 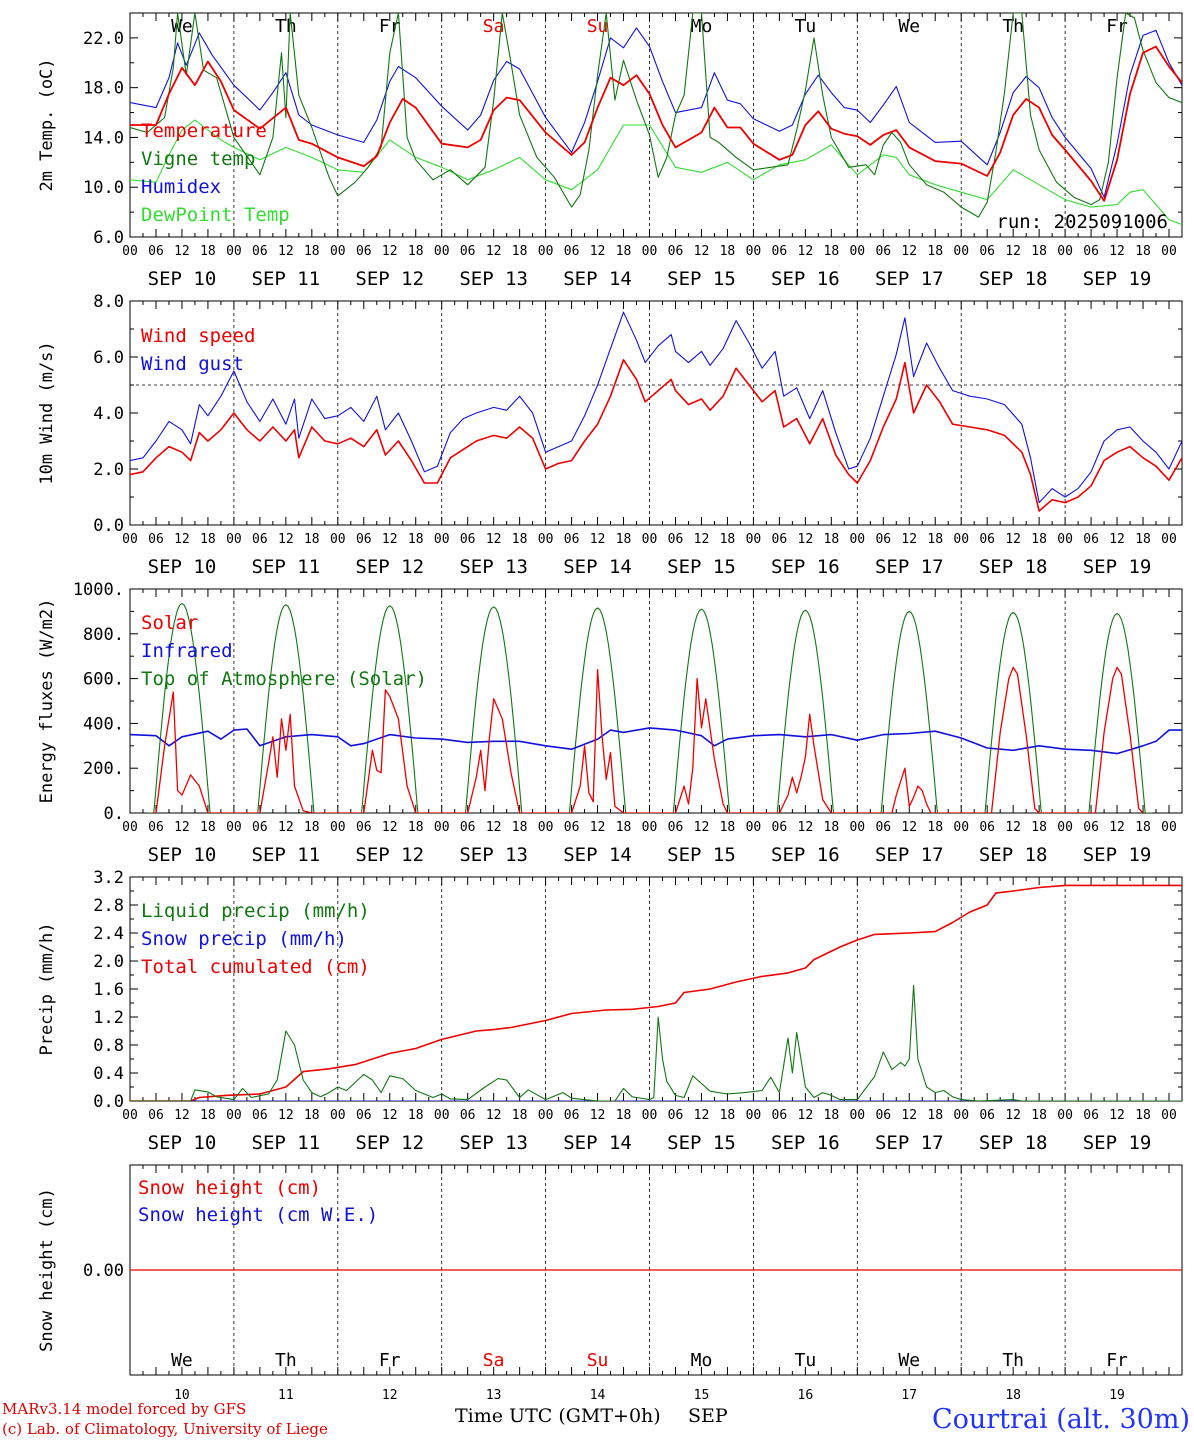 What do you see at coordinates (108, 470) in the screenshot?
I see `y-tick-label: 2.0` at bounding box center [108, 470].